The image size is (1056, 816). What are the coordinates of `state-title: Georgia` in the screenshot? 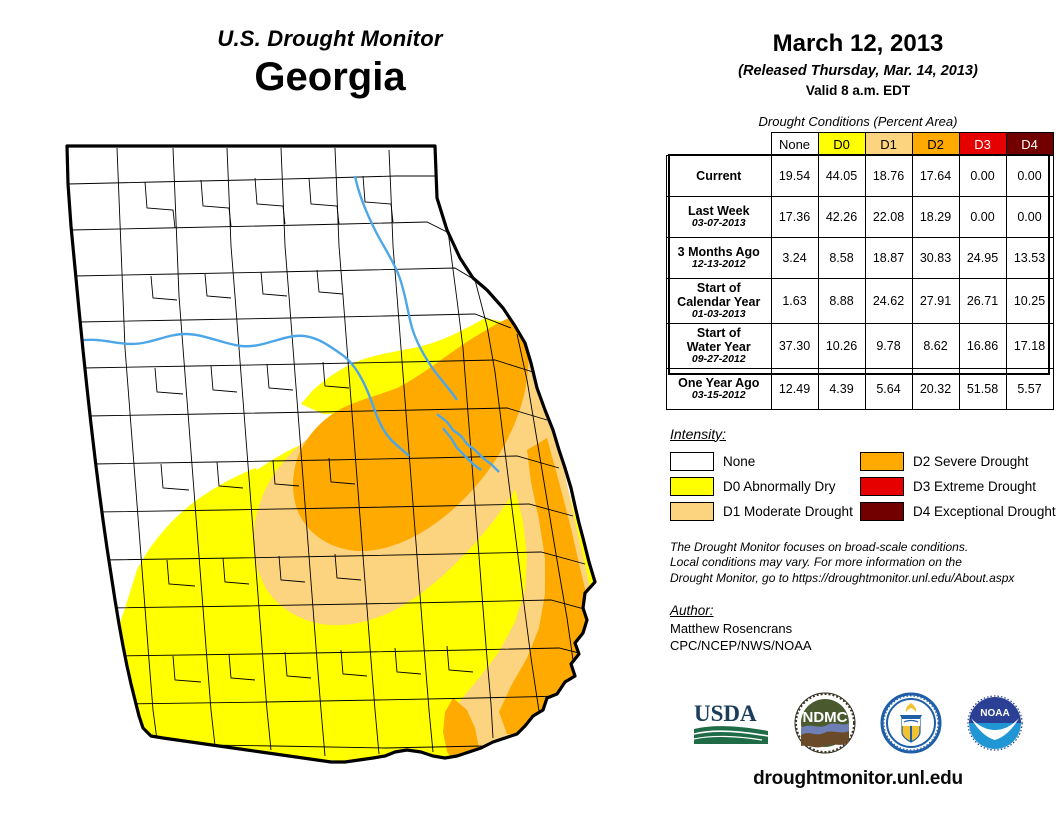 It's located at (330, 77).